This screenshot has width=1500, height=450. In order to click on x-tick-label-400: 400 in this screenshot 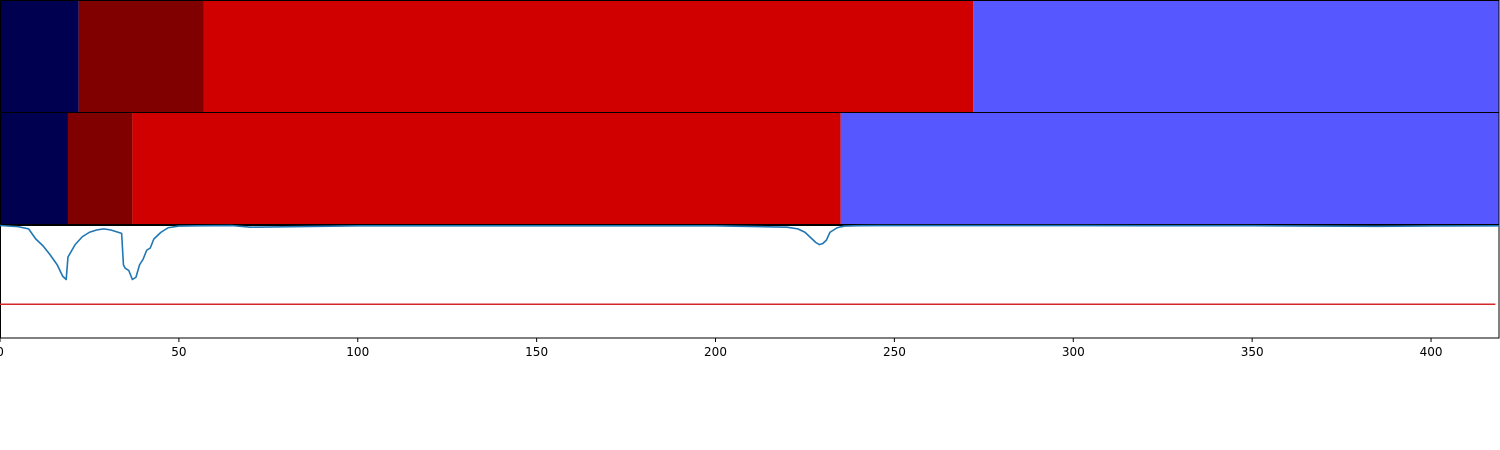, I will do `click(1431, 352)`.